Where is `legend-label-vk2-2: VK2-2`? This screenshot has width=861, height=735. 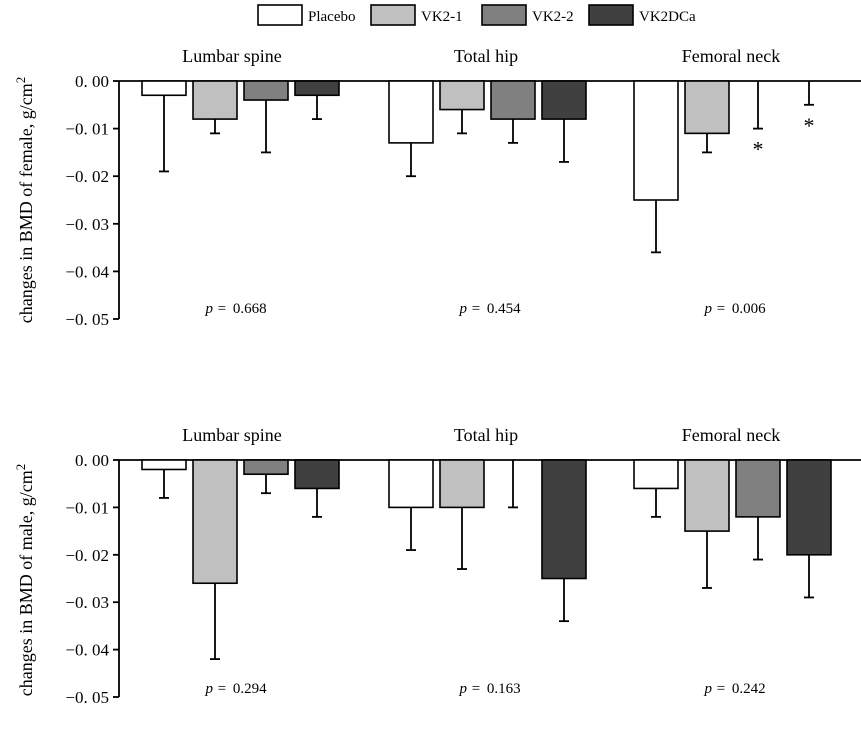
legend-label-vk2-2: VK2-2 is located at coordinates (553, 17).